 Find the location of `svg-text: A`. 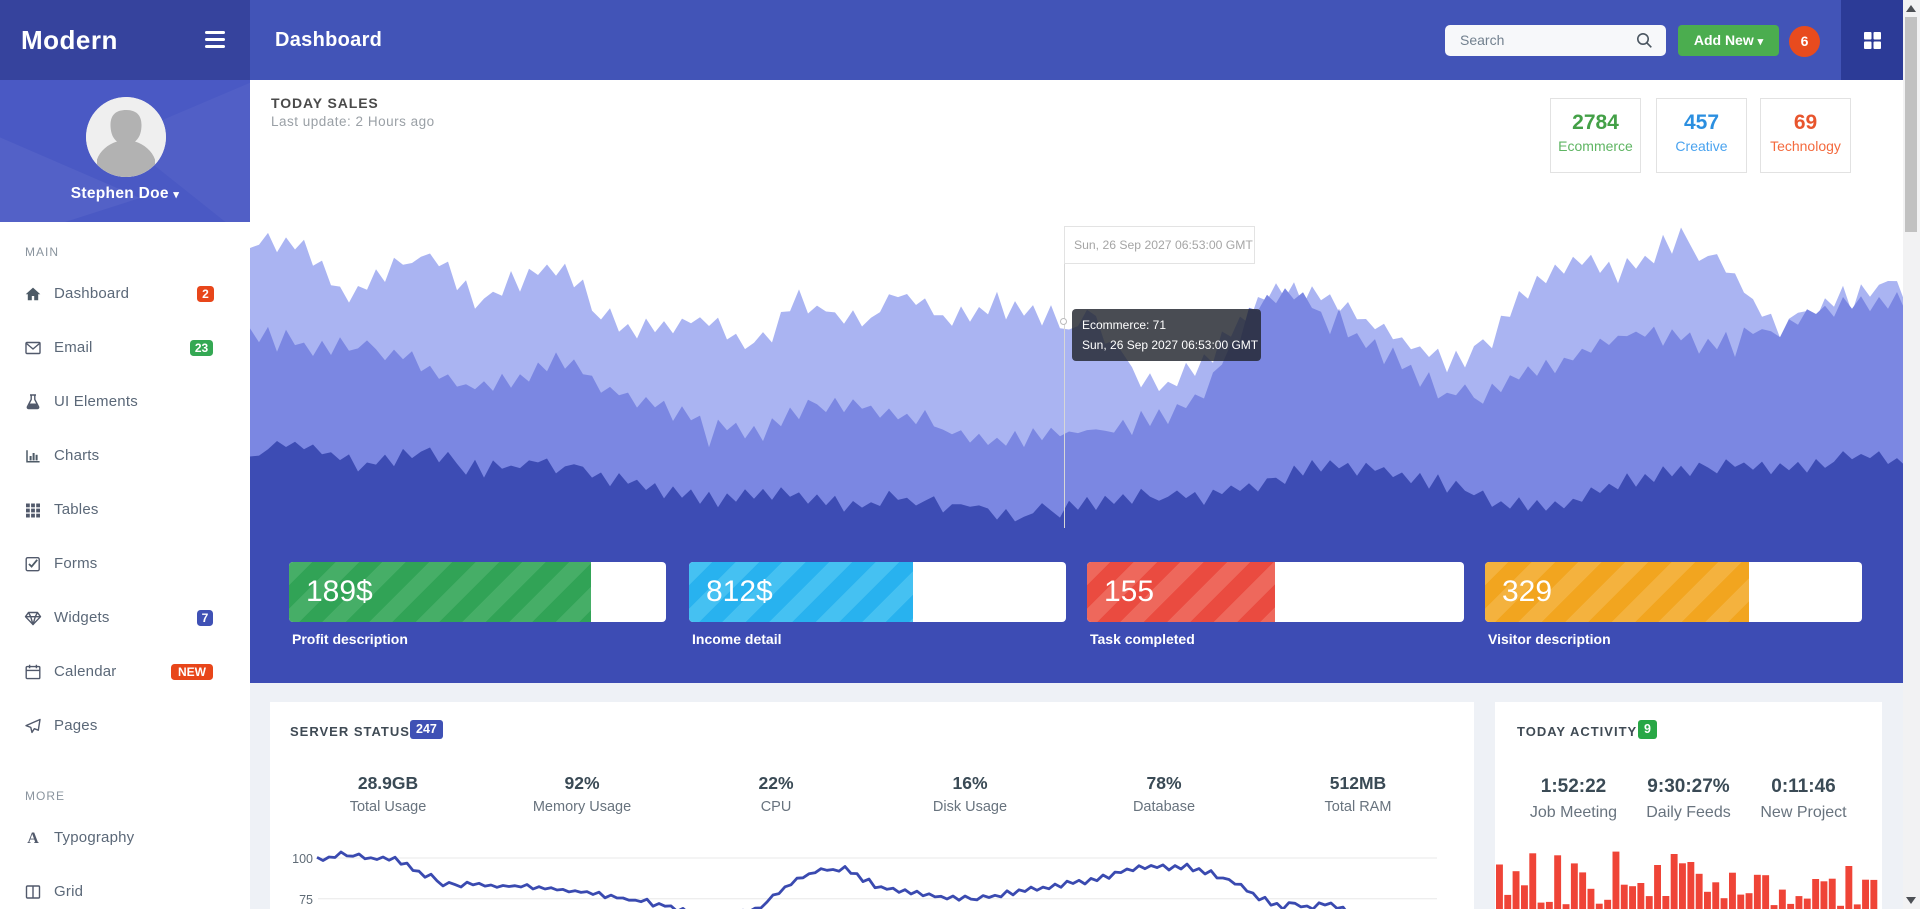

svg-text: A is located at coordinates (33, 838).